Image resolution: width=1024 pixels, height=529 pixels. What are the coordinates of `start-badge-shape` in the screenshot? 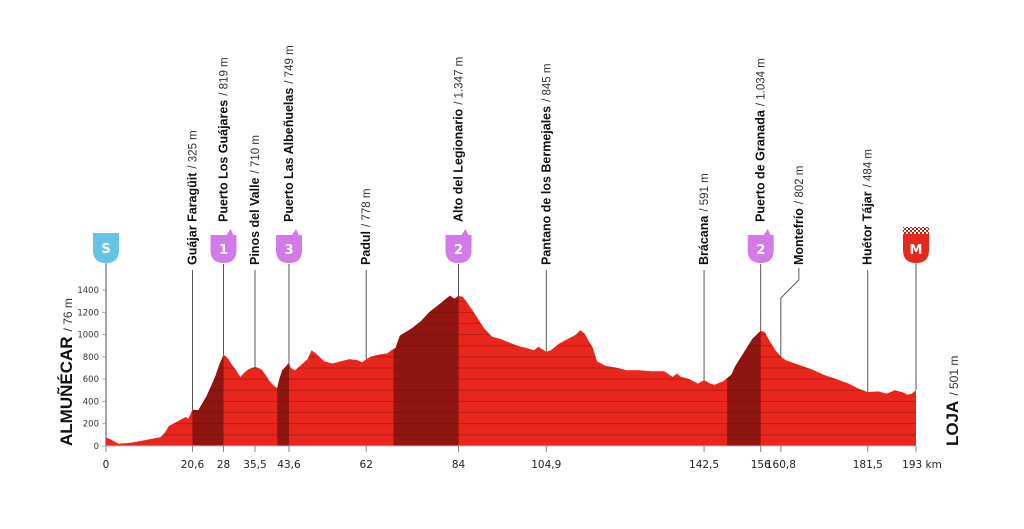 It's located at (106, 248).